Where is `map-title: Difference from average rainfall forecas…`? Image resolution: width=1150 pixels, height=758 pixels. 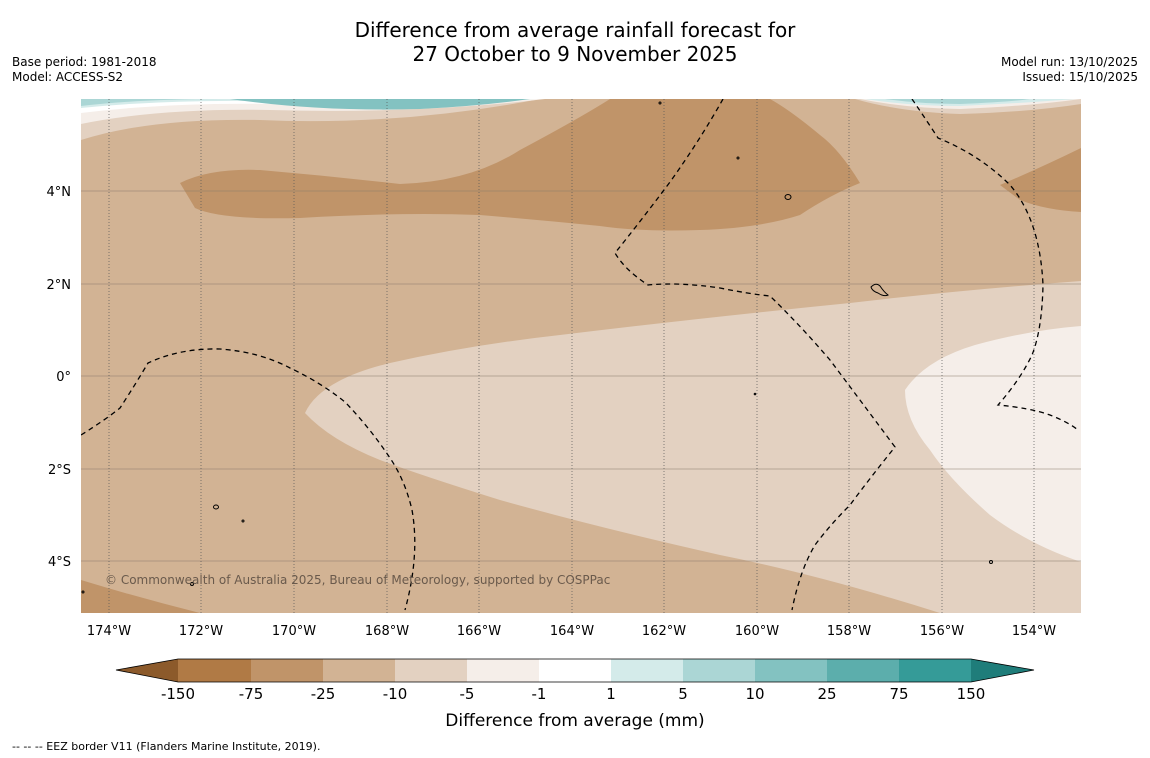
map-title: Difference from average rainfall forecas… is located at coordinates (575, 42).